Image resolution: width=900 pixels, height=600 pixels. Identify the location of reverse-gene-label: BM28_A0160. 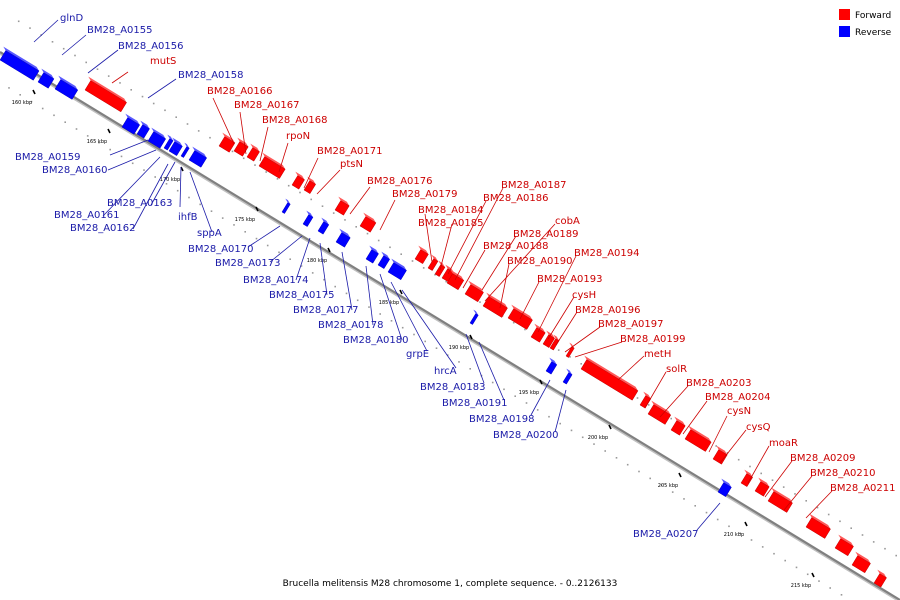
(75, 170).